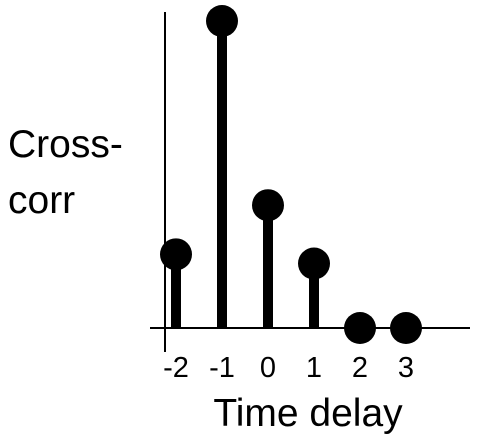 This screenshot has width=477, height=442. I want to click on x-tick-label: 3, so click(406, 368).